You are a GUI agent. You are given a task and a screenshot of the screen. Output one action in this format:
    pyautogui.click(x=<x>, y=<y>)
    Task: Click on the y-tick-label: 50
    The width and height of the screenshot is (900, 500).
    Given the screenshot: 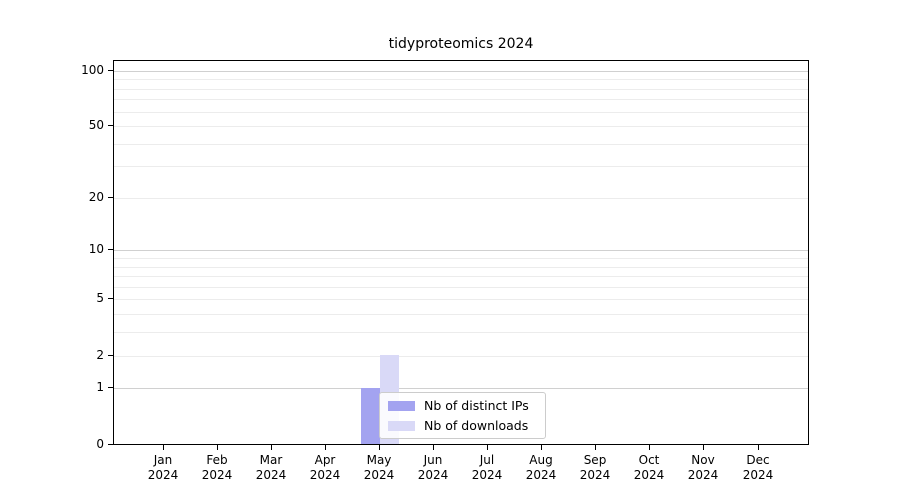 What is the action you would take?
    pyautogui.click(x=96, y=125)
    